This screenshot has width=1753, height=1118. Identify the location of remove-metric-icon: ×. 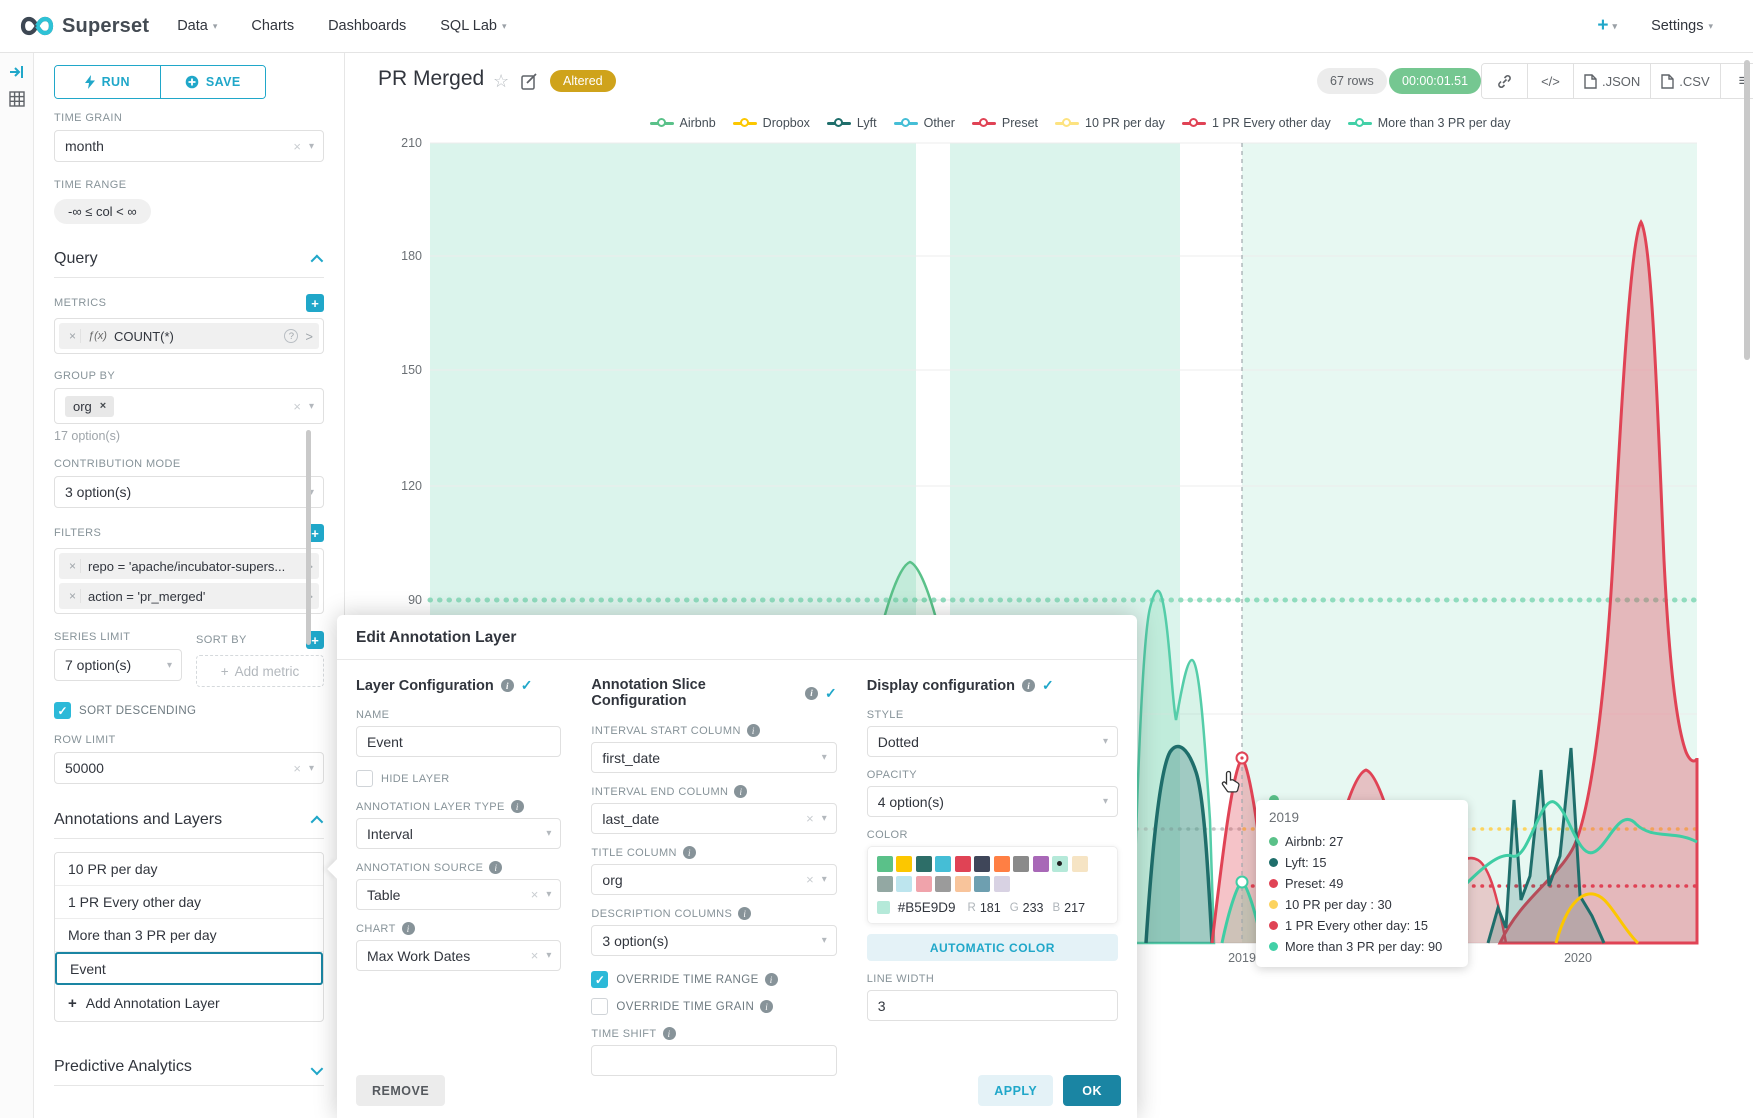
(73, 336).